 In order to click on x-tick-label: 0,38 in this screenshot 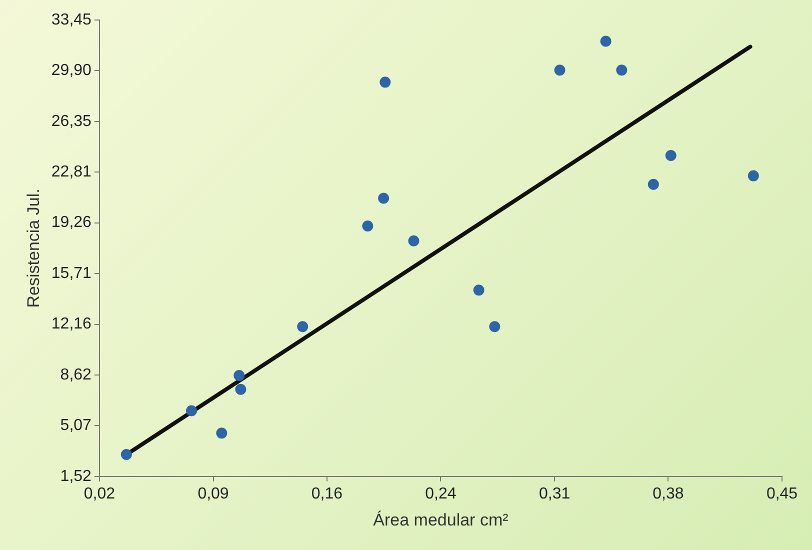, I will do `click(668, 493)`.